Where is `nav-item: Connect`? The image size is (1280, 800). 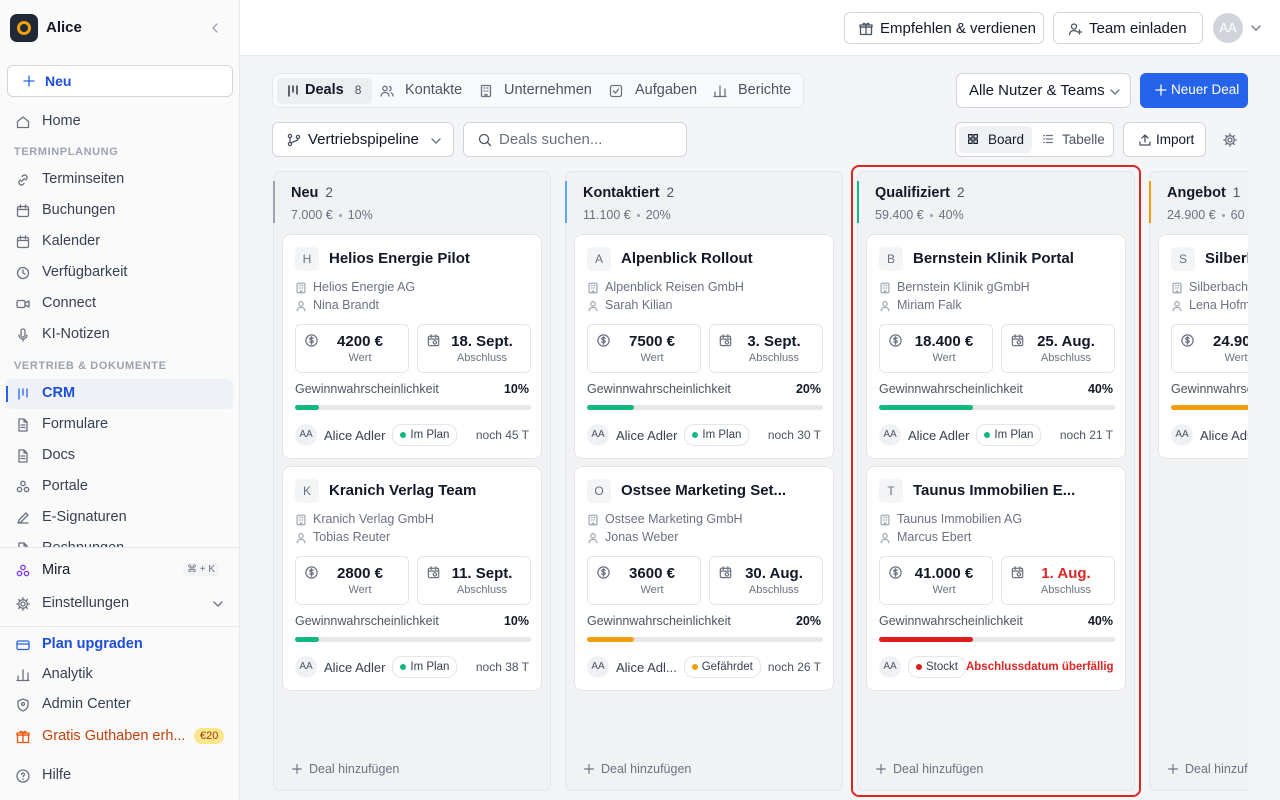 nav-item: Connect is located at coordinates (119, 304).